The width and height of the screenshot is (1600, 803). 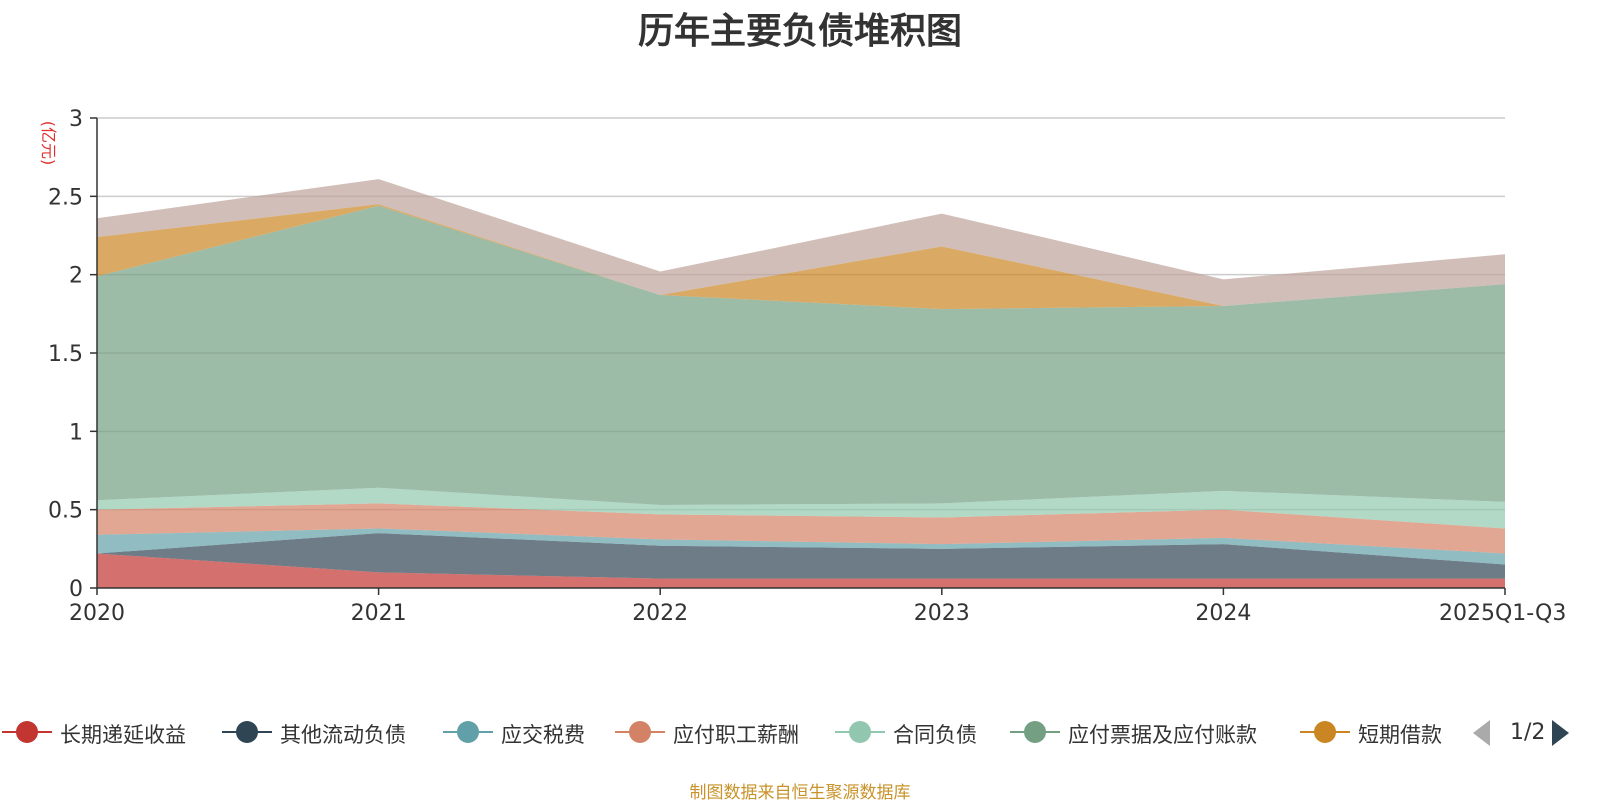 What do you see at coordinates (76, 432) in the screenshot?
I see `y-tick-label: 1` at bounding box center [76, 432].